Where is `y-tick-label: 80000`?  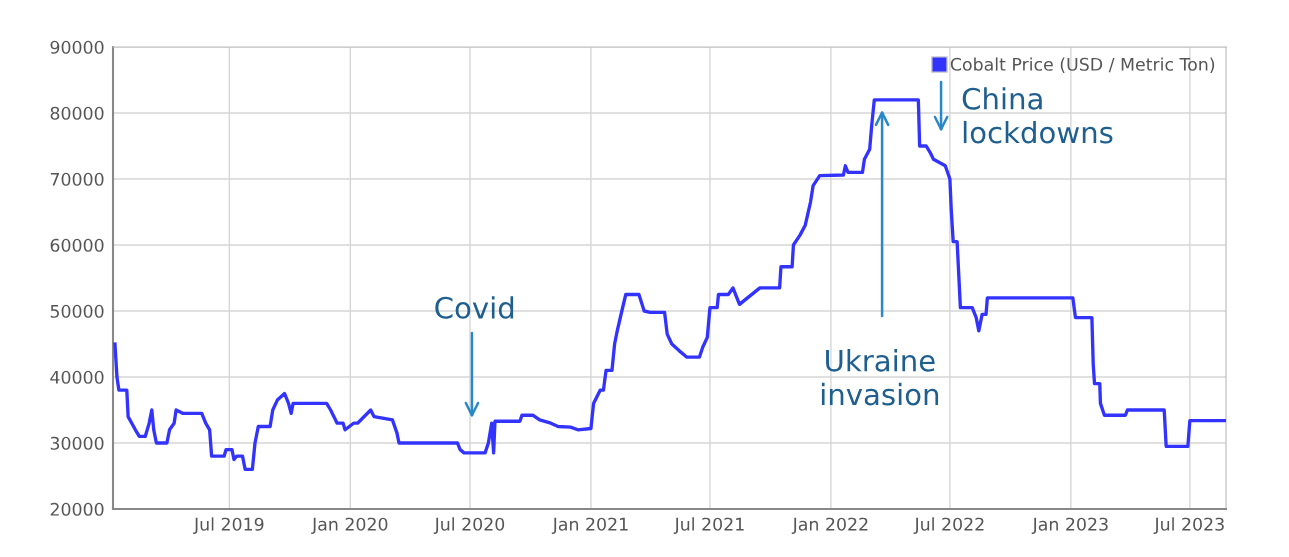 y-tick-label: 80000 is located at coordinates (77, 113).